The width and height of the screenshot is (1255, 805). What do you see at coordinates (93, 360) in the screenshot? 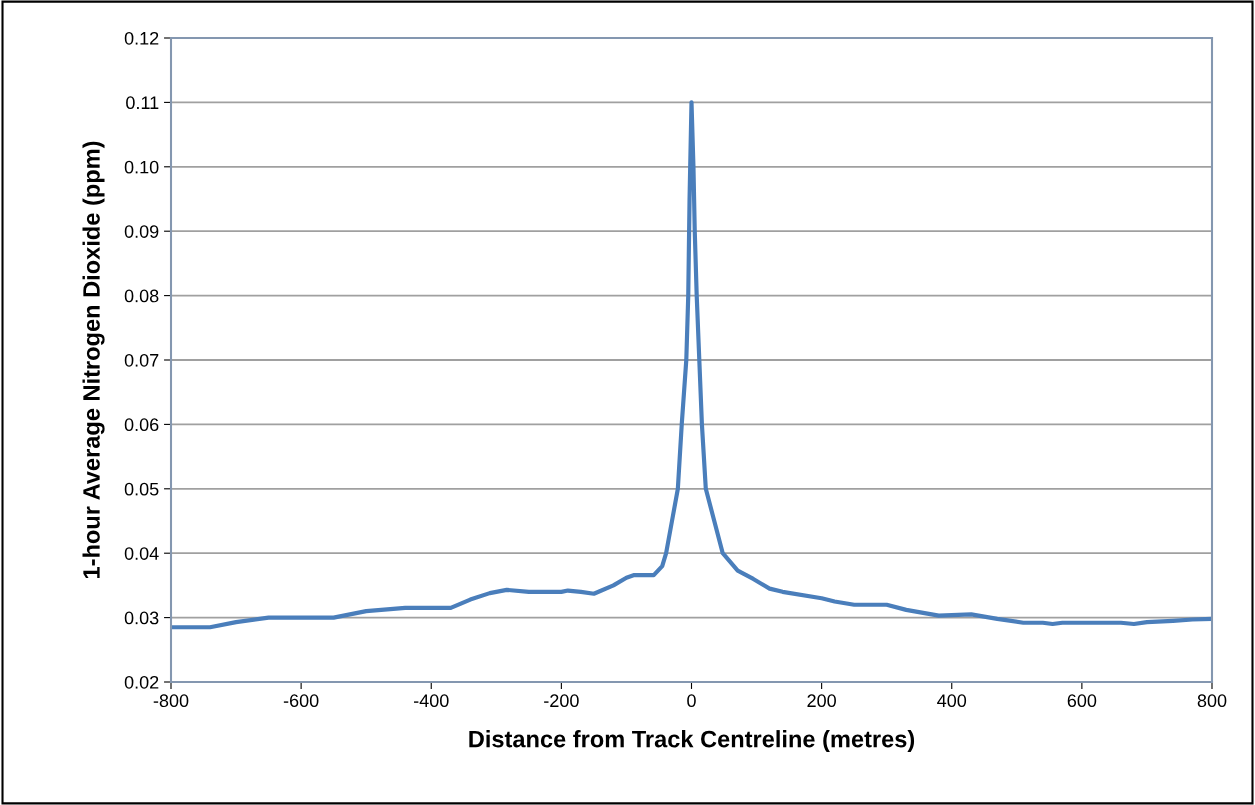
I see `y-axis-title: 1-hour Average Nitrogen Dioxide (ppm)` at bounding box center [93, 360].